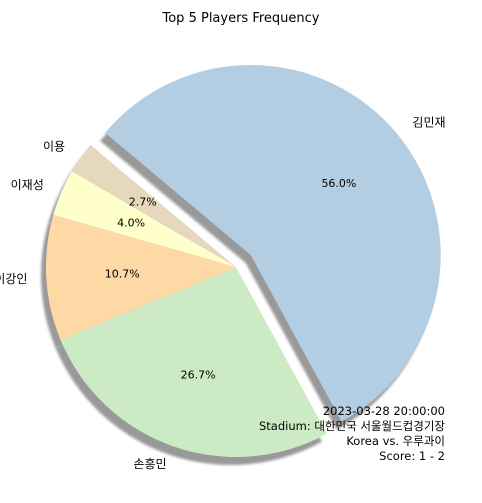  What do you see at coordinates (122, 274) in the screenshot?
I see `slice-3-percent-label: 10.7%` at bounding box center [122, 274].